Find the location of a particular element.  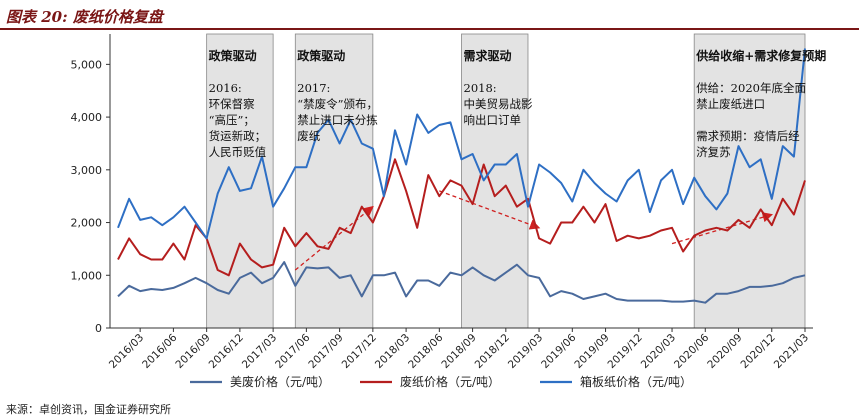

period-note-line: 人民币贬值 is located at coordinates (238, 152).